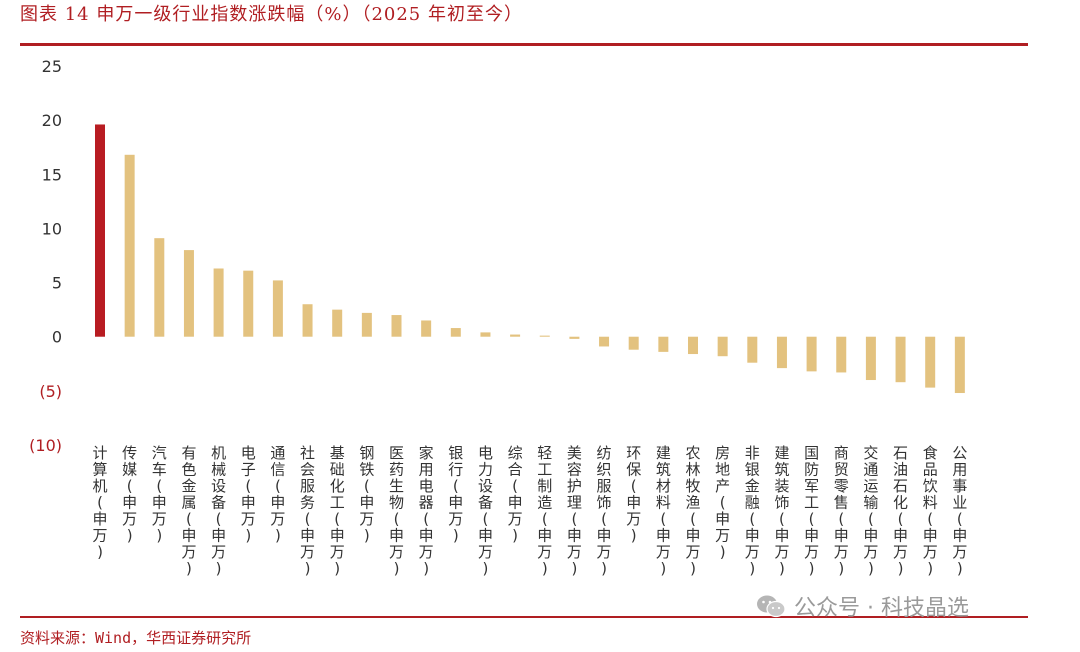 The height and width of the screenshot is (652, 1080). What do you see at coordinates (277, 494) in the screenshot?
I see `category-label: 通信(申万)` at bounding box center [277, 494].